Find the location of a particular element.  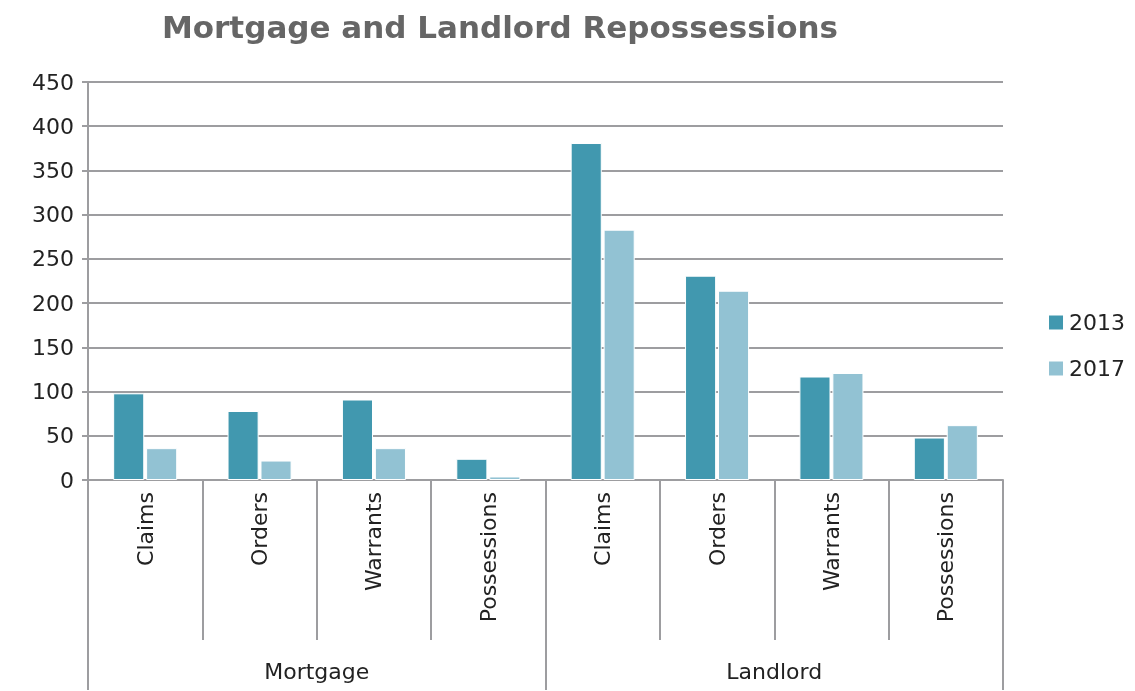

chart-title: Mortgage and Landlord Repossessions is located at coordinates (500, 26).